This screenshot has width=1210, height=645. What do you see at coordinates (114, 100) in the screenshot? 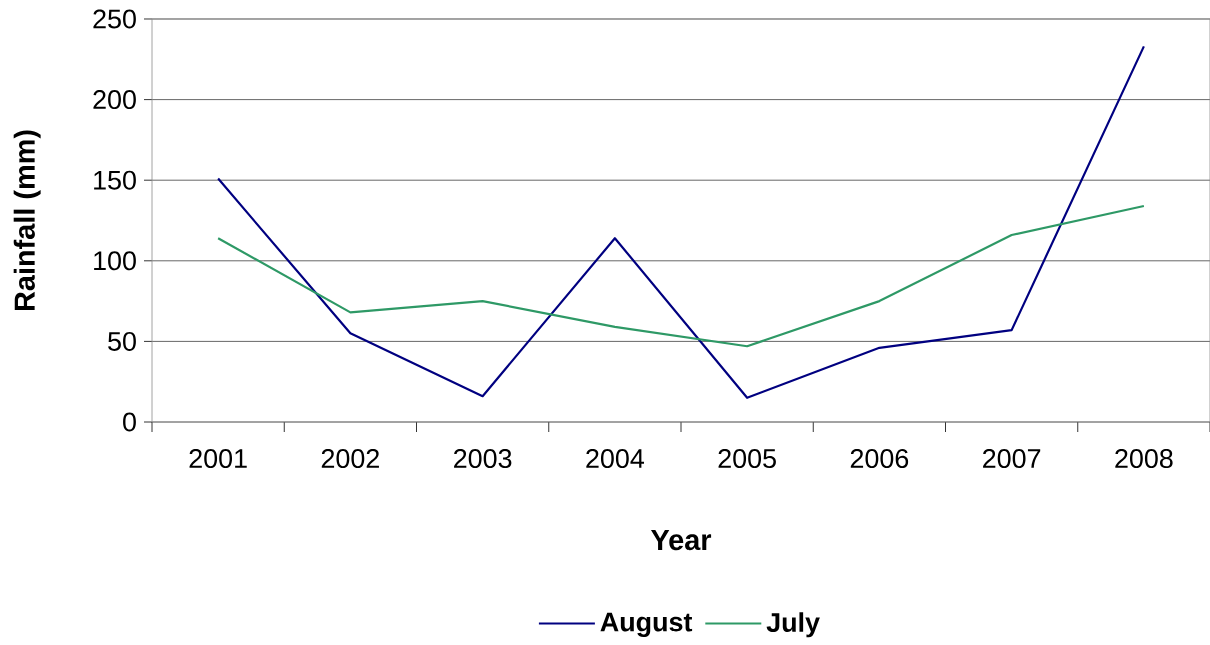
I see `y-tick-label: 200` at bounding box center [114, 100].